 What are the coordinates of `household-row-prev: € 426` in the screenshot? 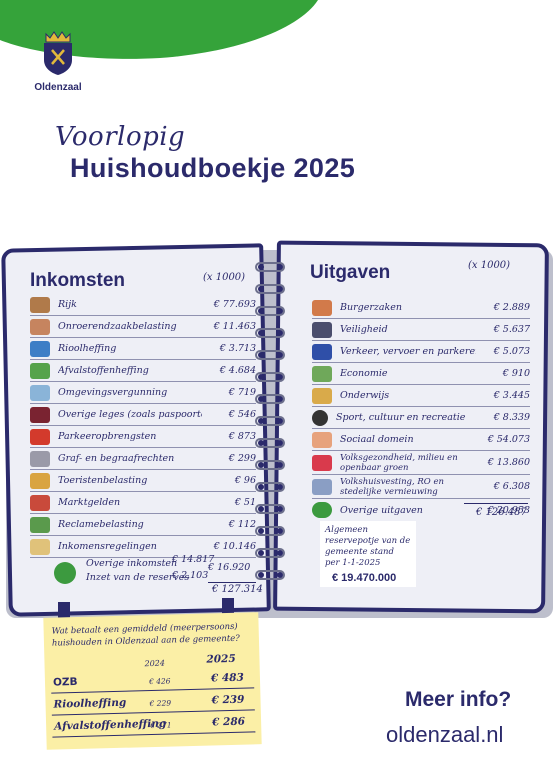 It's located at (159, 681).